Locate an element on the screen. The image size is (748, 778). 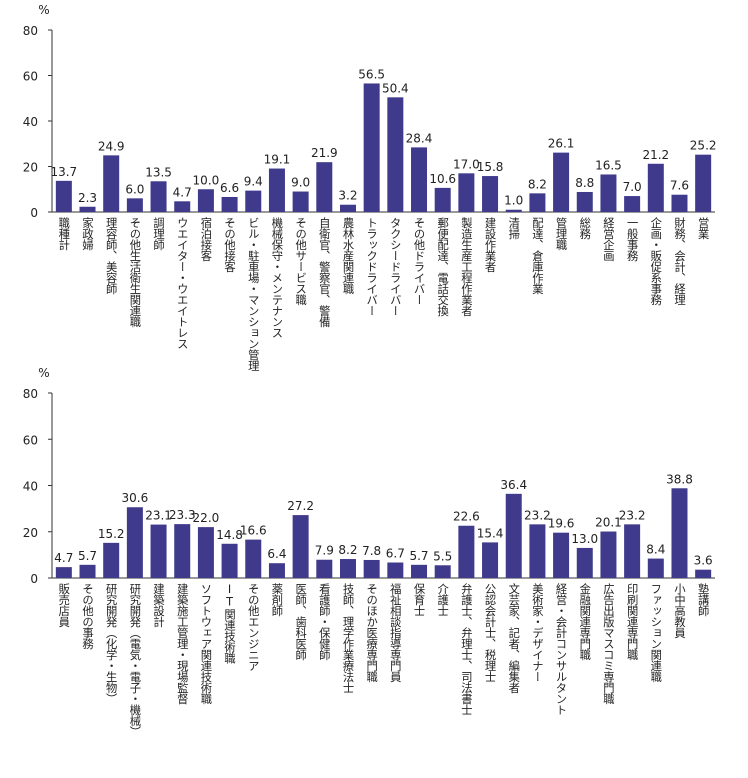
value-label: 6.7 is located at coordinates (395, 554).